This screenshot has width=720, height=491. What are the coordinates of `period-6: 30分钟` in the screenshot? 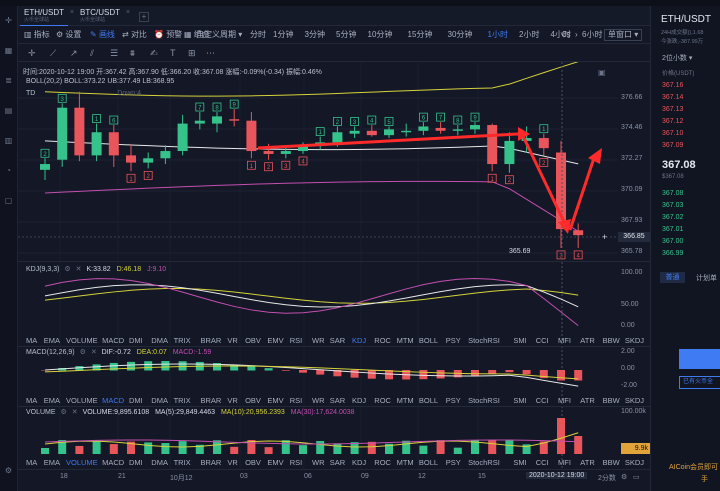 It's located at (460, 34).